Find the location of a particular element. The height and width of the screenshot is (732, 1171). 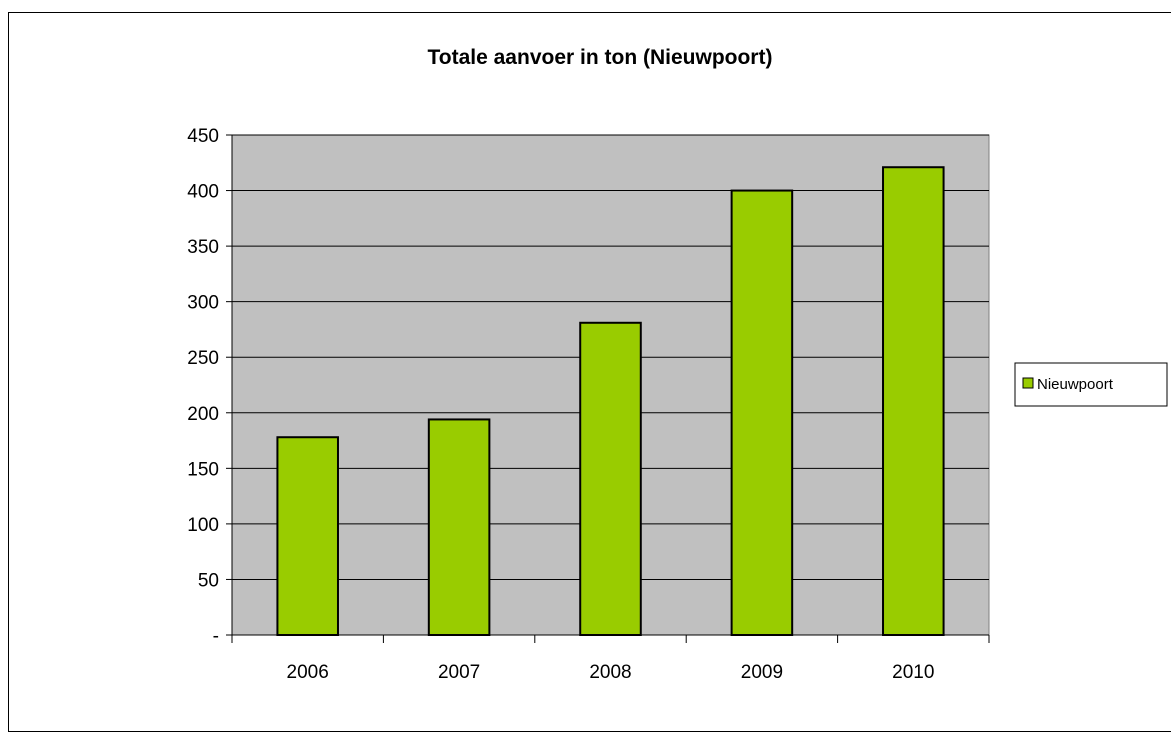

legend-swatch is located at coordinates (1028, 383).